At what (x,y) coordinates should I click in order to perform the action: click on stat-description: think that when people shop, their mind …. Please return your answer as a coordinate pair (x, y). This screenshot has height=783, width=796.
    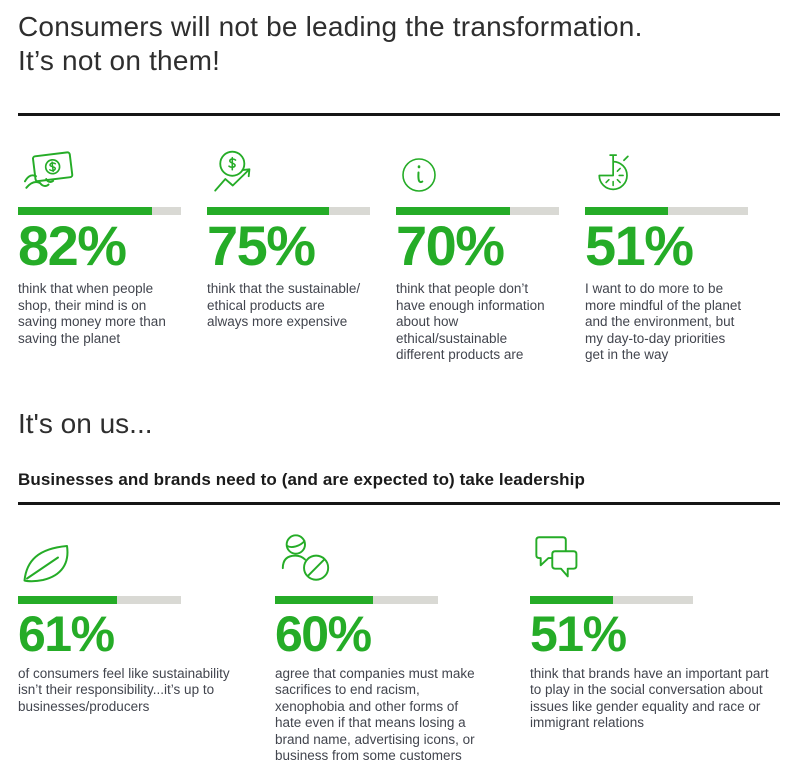
    Looking at the image, I should click on (92, 313).